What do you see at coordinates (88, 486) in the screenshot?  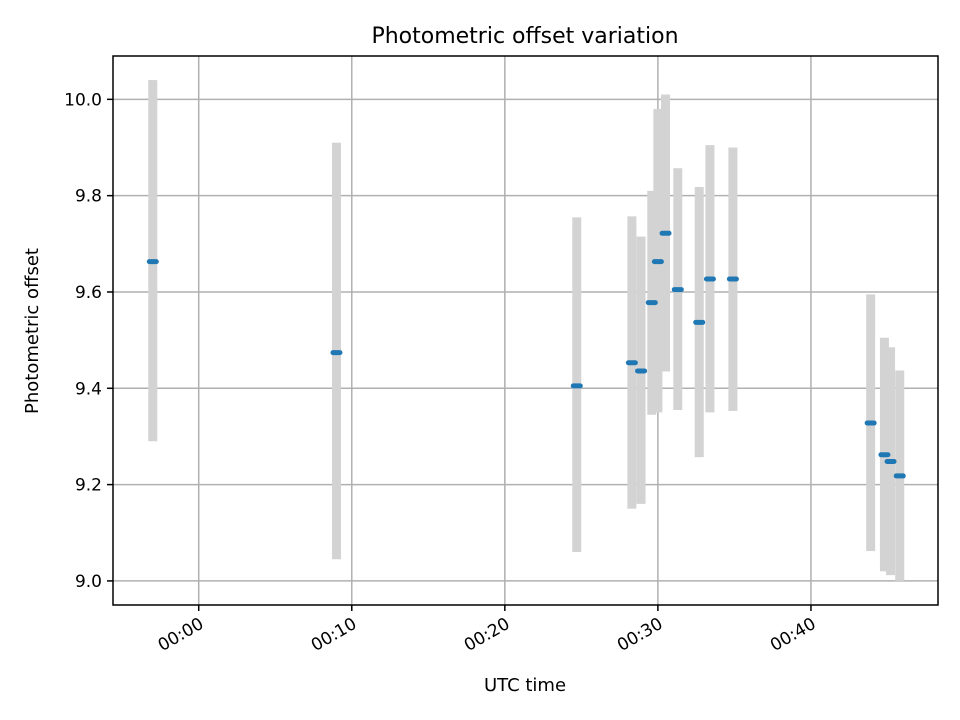 I see `y-tick-label: 9.2` at bounding box center [88, 486].